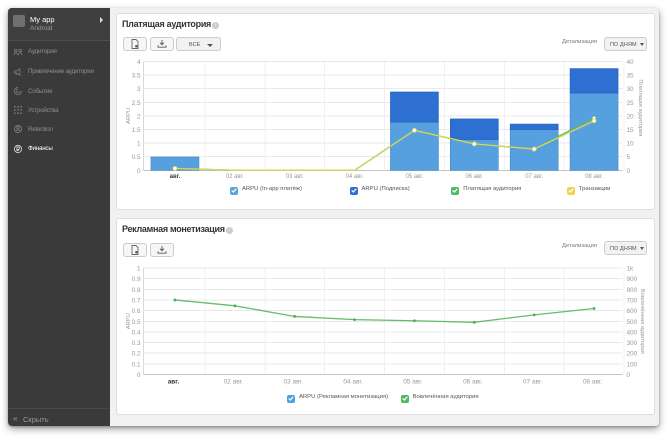 The image size is (670, 440). What do you see at coordinates (632, 332) in the screenshot?
I see `svg-text: 400` at bounding box center [632, 332].